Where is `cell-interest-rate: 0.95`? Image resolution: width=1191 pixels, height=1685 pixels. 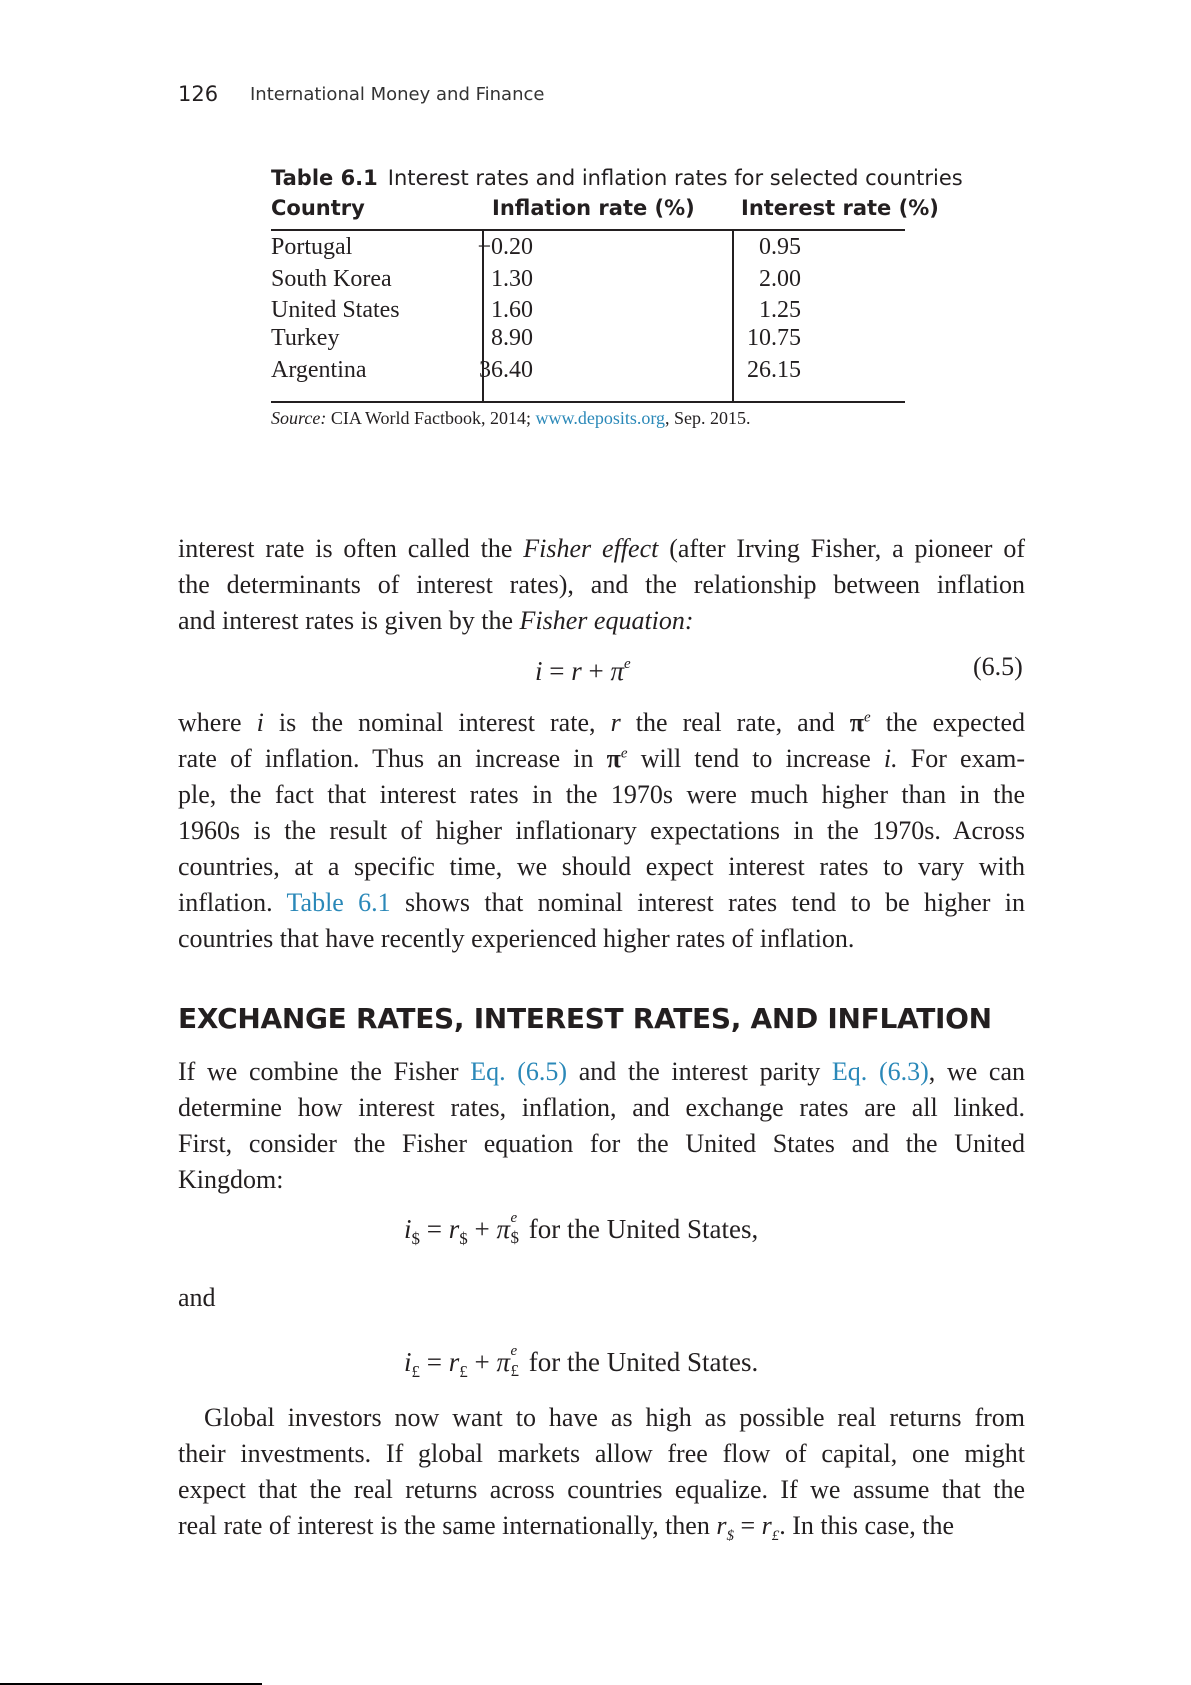 cell-interest-rate: 0.95 is located at coordinates (780, 247).